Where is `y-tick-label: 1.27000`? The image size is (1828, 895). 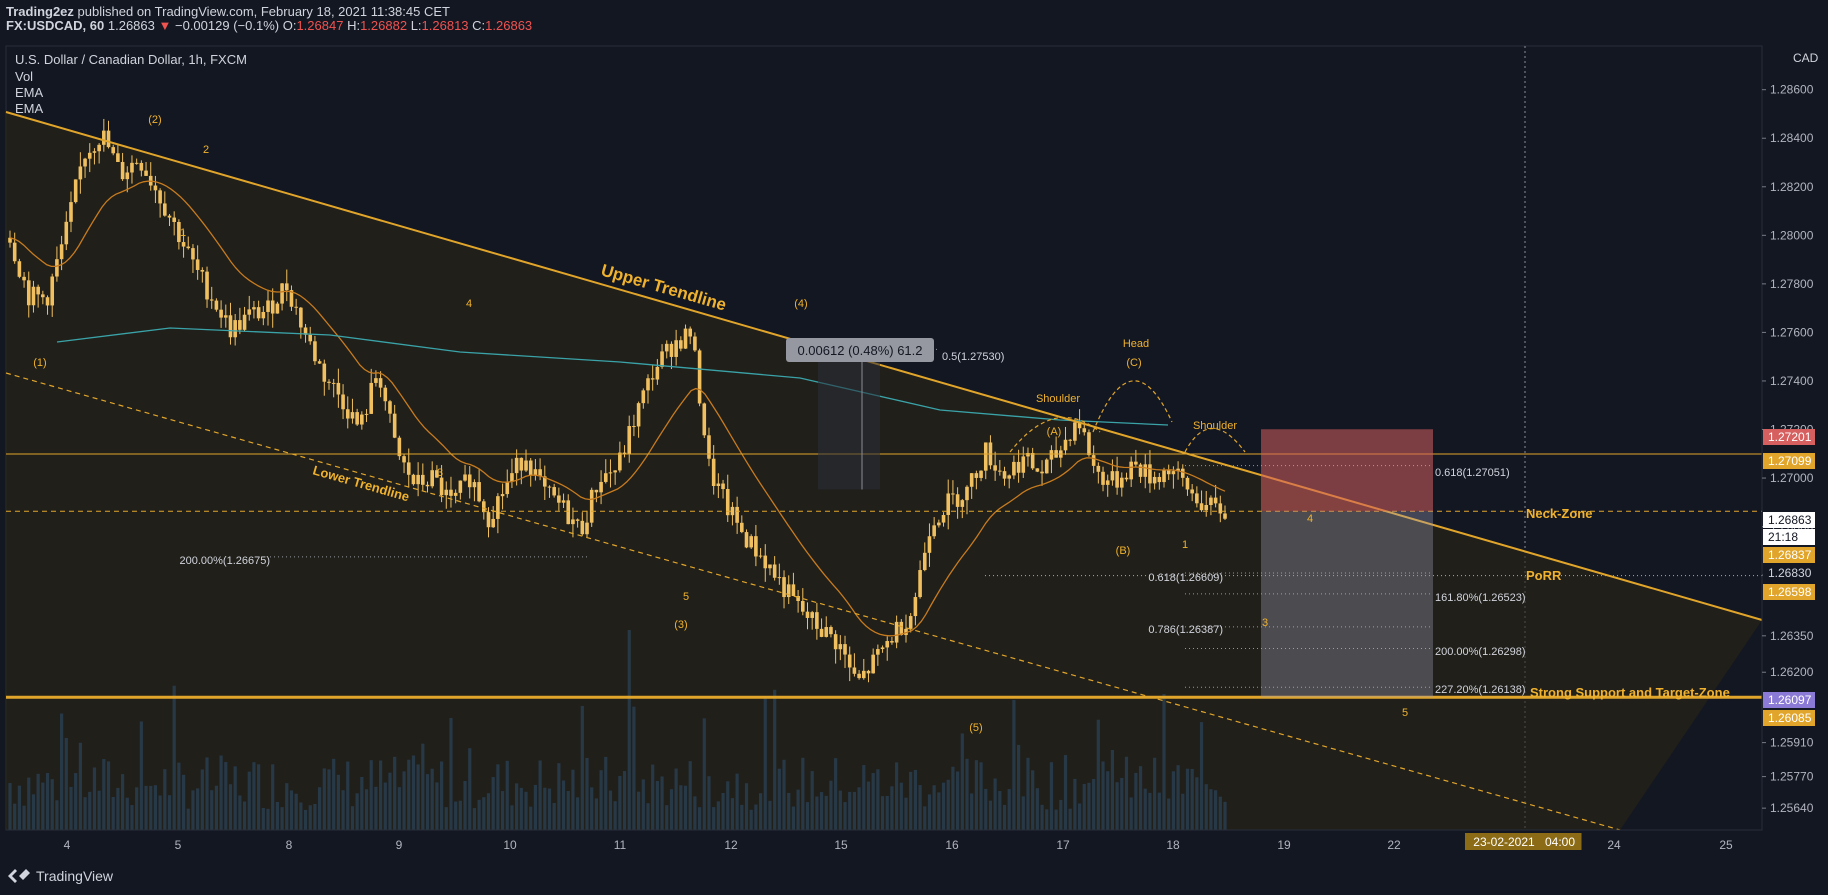
y-tick-label: 1.27000 is located at coordinates (1792, 478).